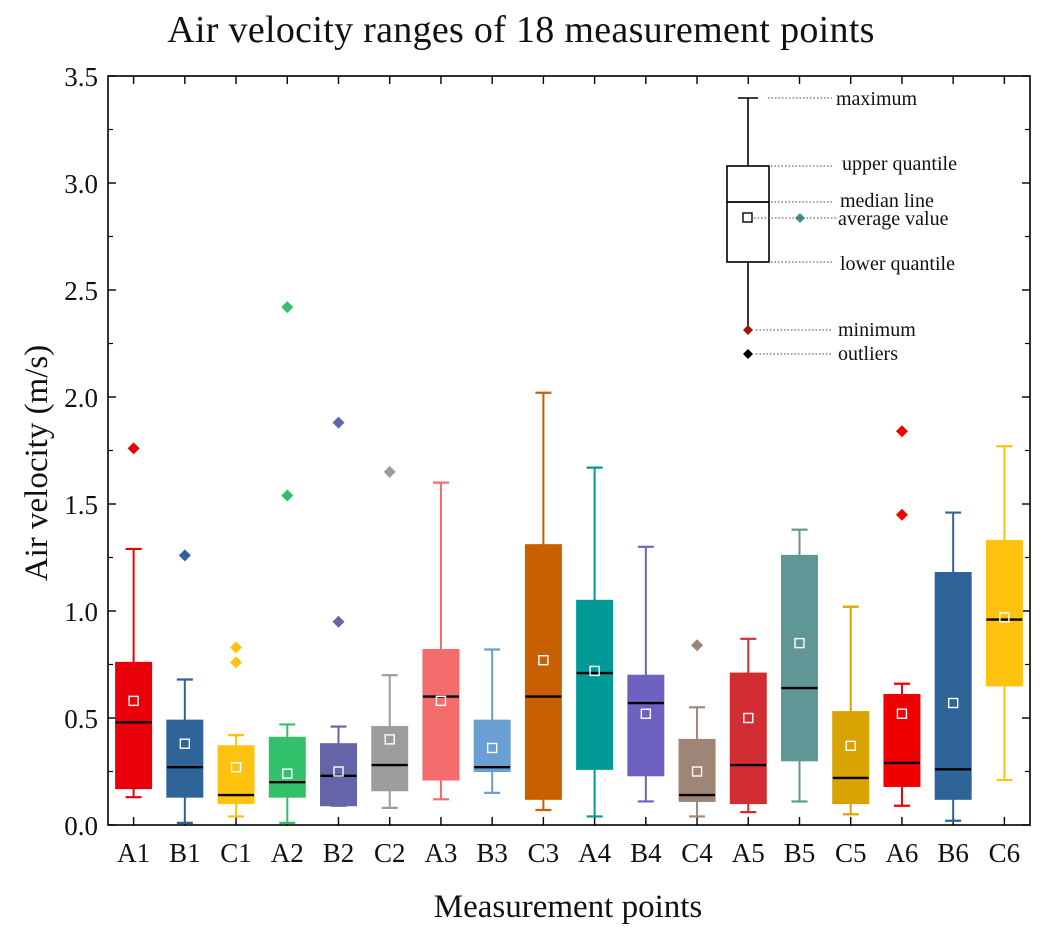 The height and width of the screenshot is (938, 1042). What do you see at coordinates (81, 77) in the screenshot?
I see `y-tick-label: 3.5` at bounding box center [81, 77].